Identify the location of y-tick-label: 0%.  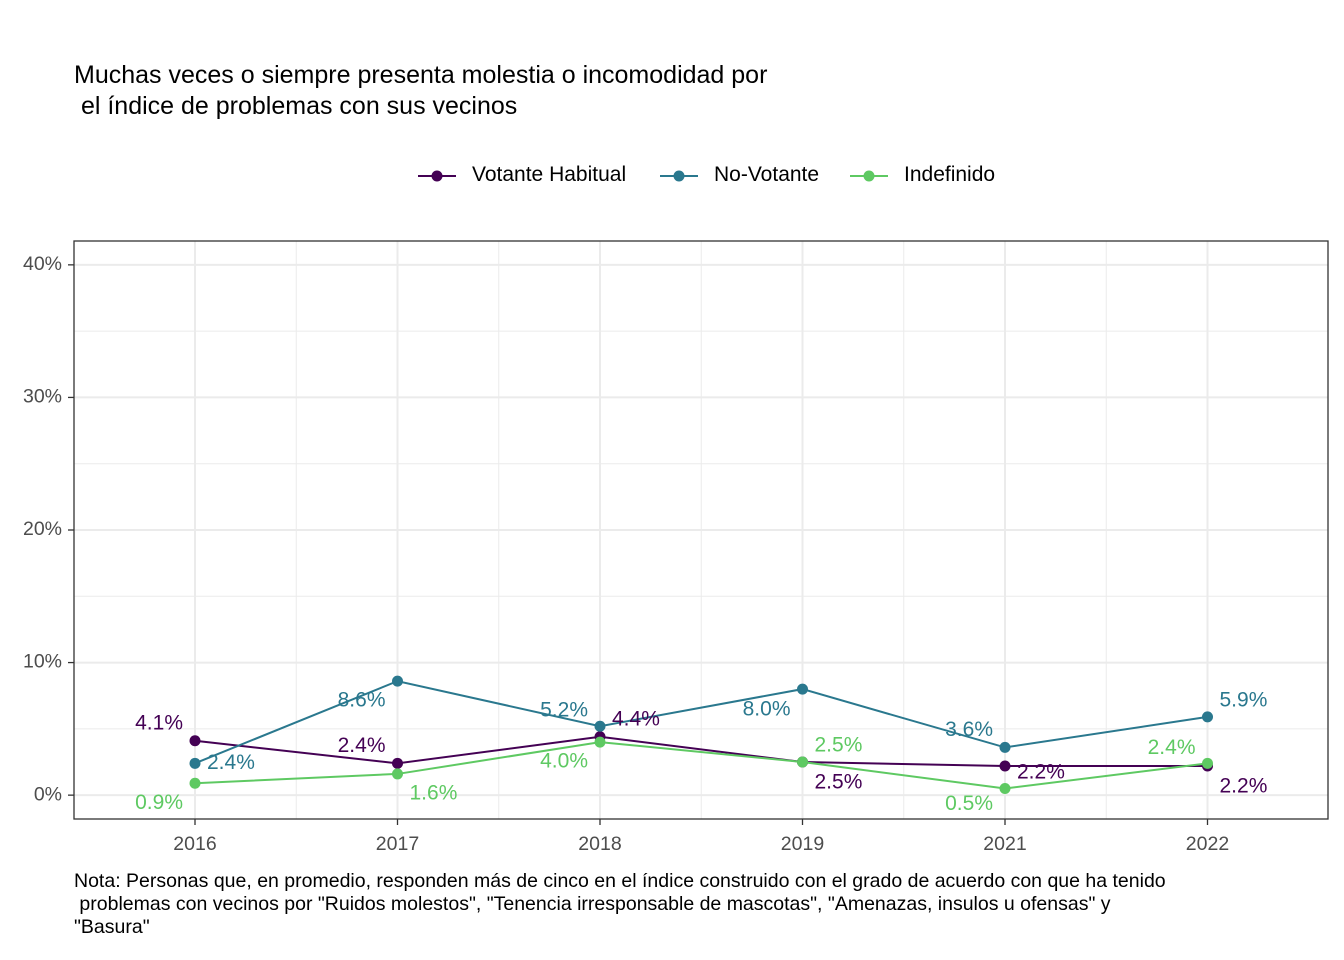
(48, 794).